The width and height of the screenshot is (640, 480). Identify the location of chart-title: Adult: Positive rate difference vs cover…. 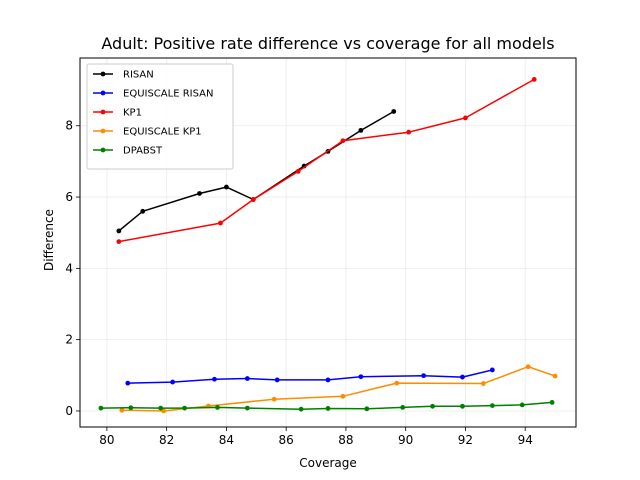
(327, 43).